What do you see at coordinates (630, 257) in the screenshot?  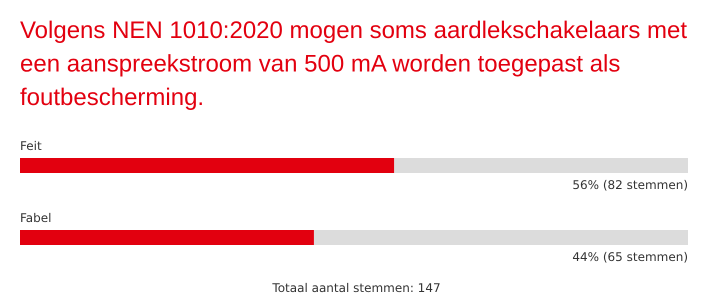 I see `data-label: 44% (65 stemmen)` at bounding box center [630, 257].